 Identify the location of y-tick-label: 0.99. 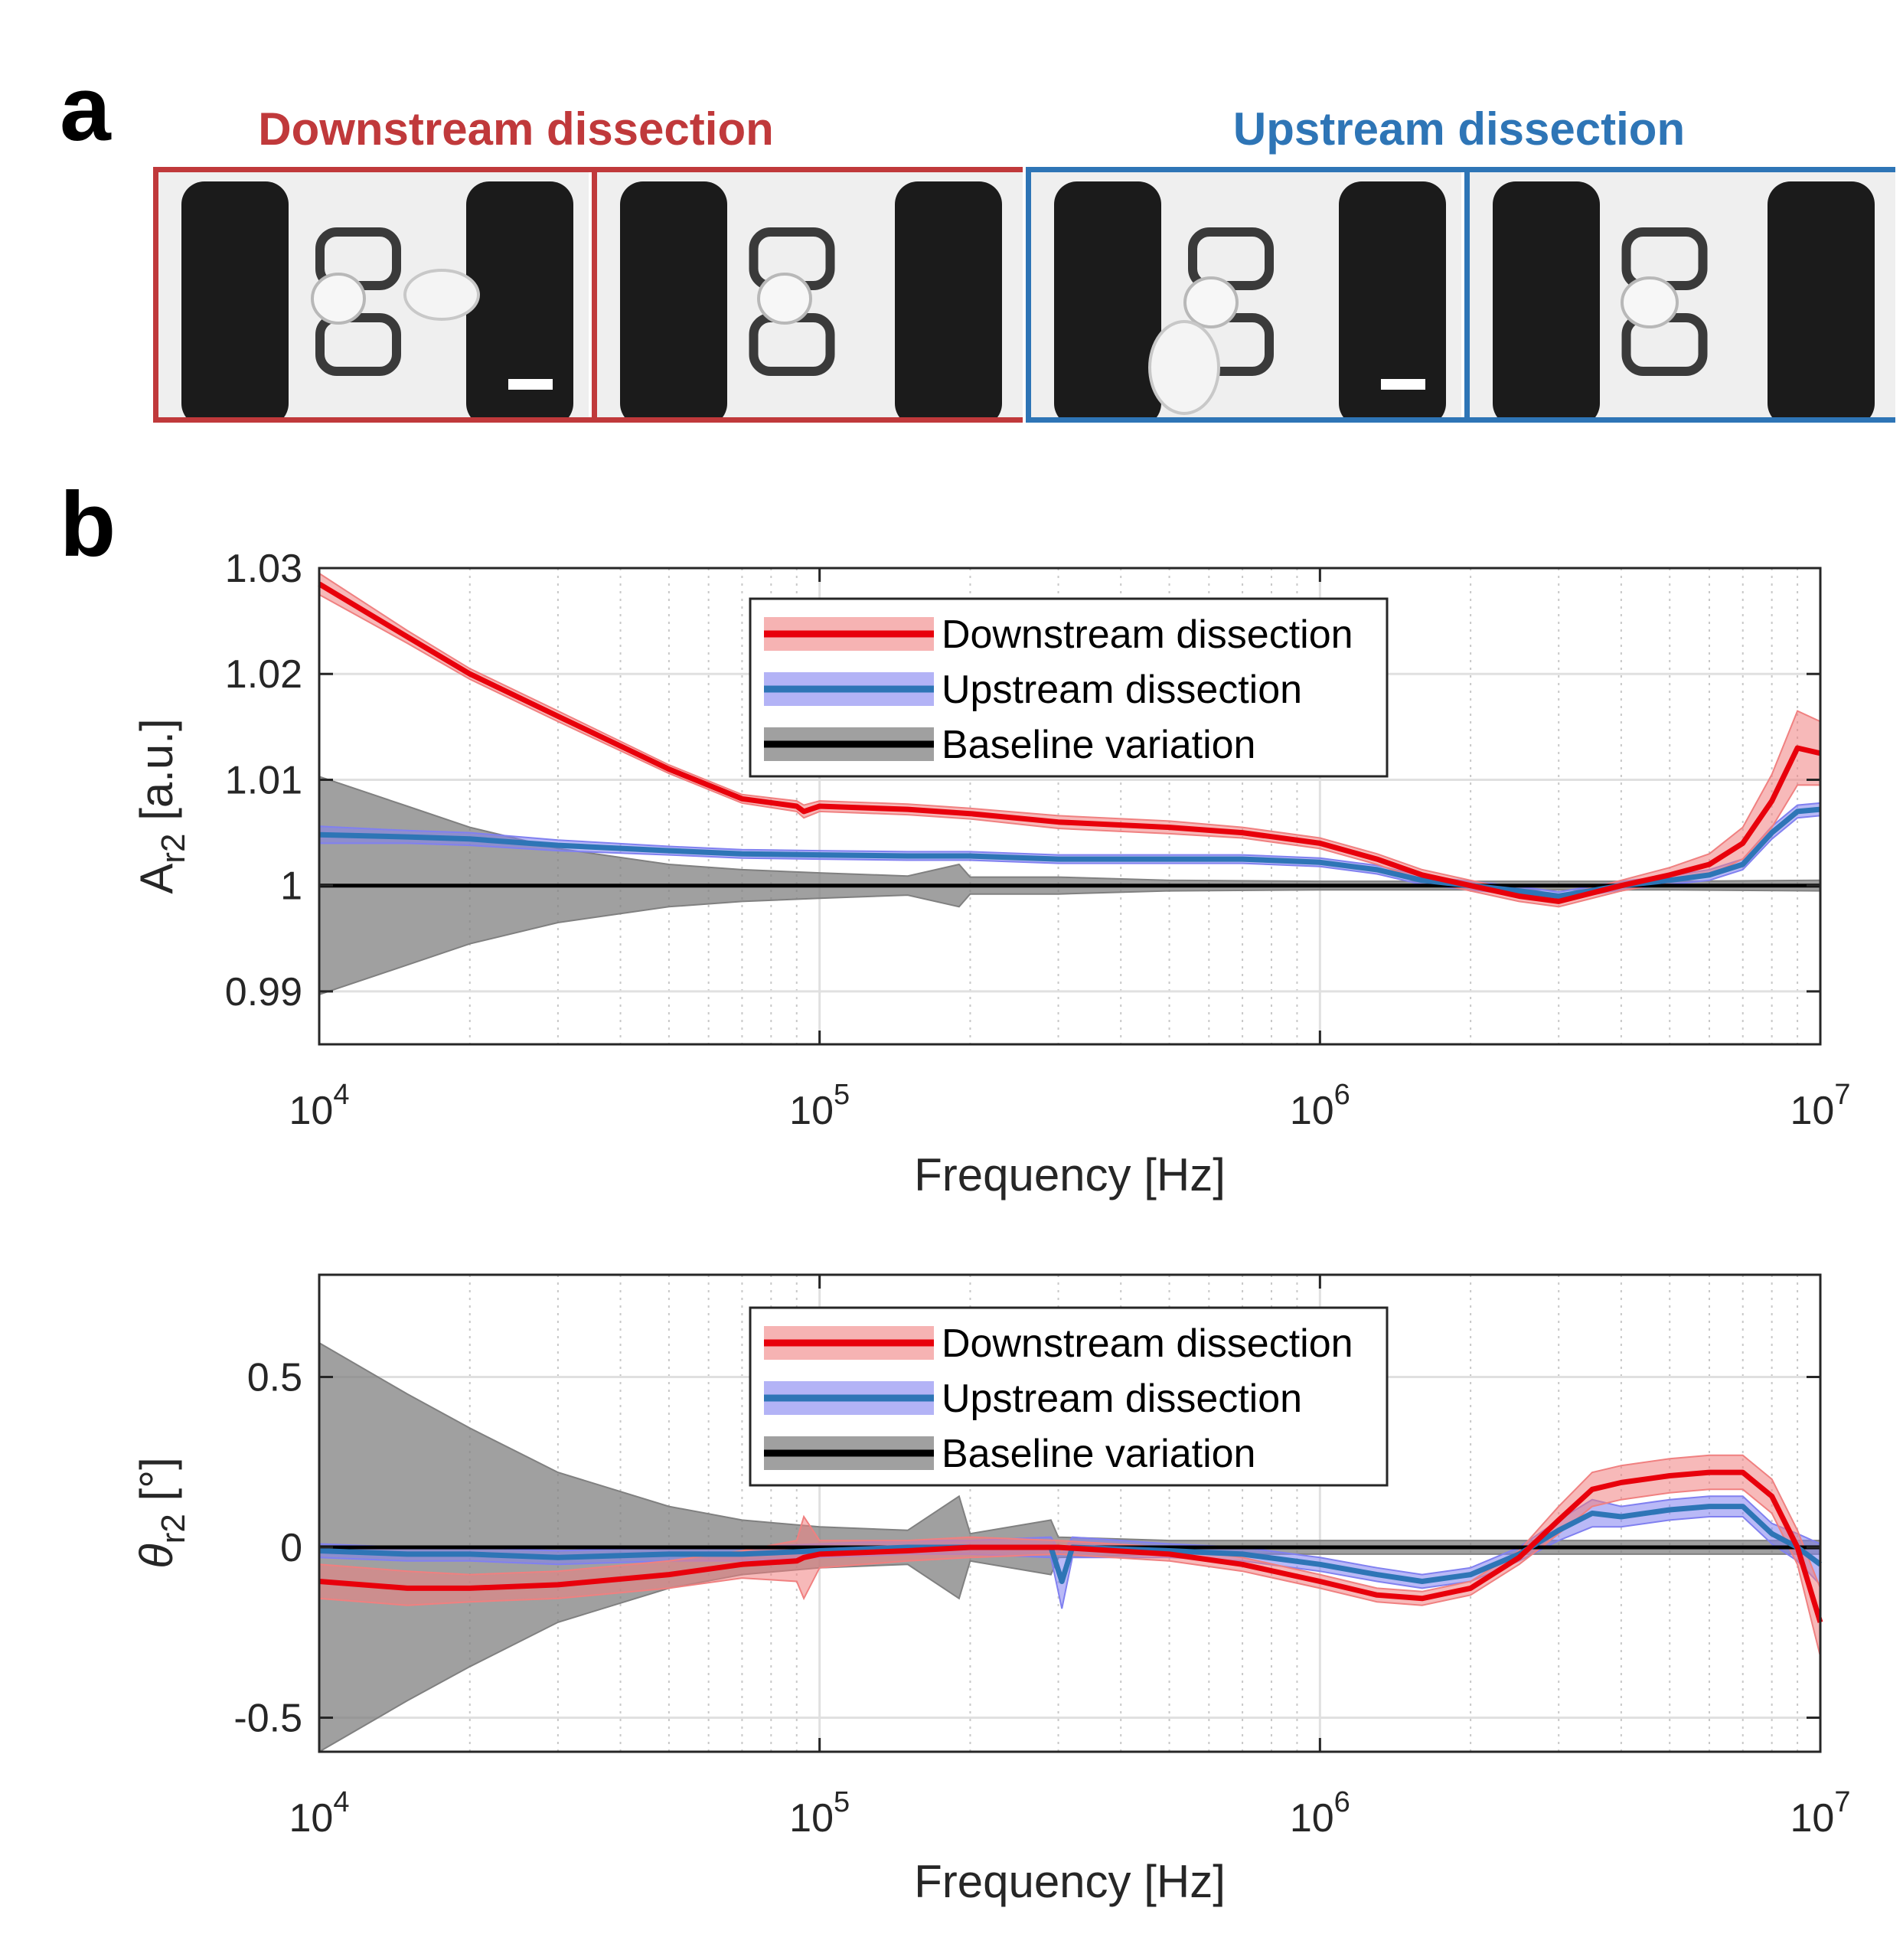
(263, 992).